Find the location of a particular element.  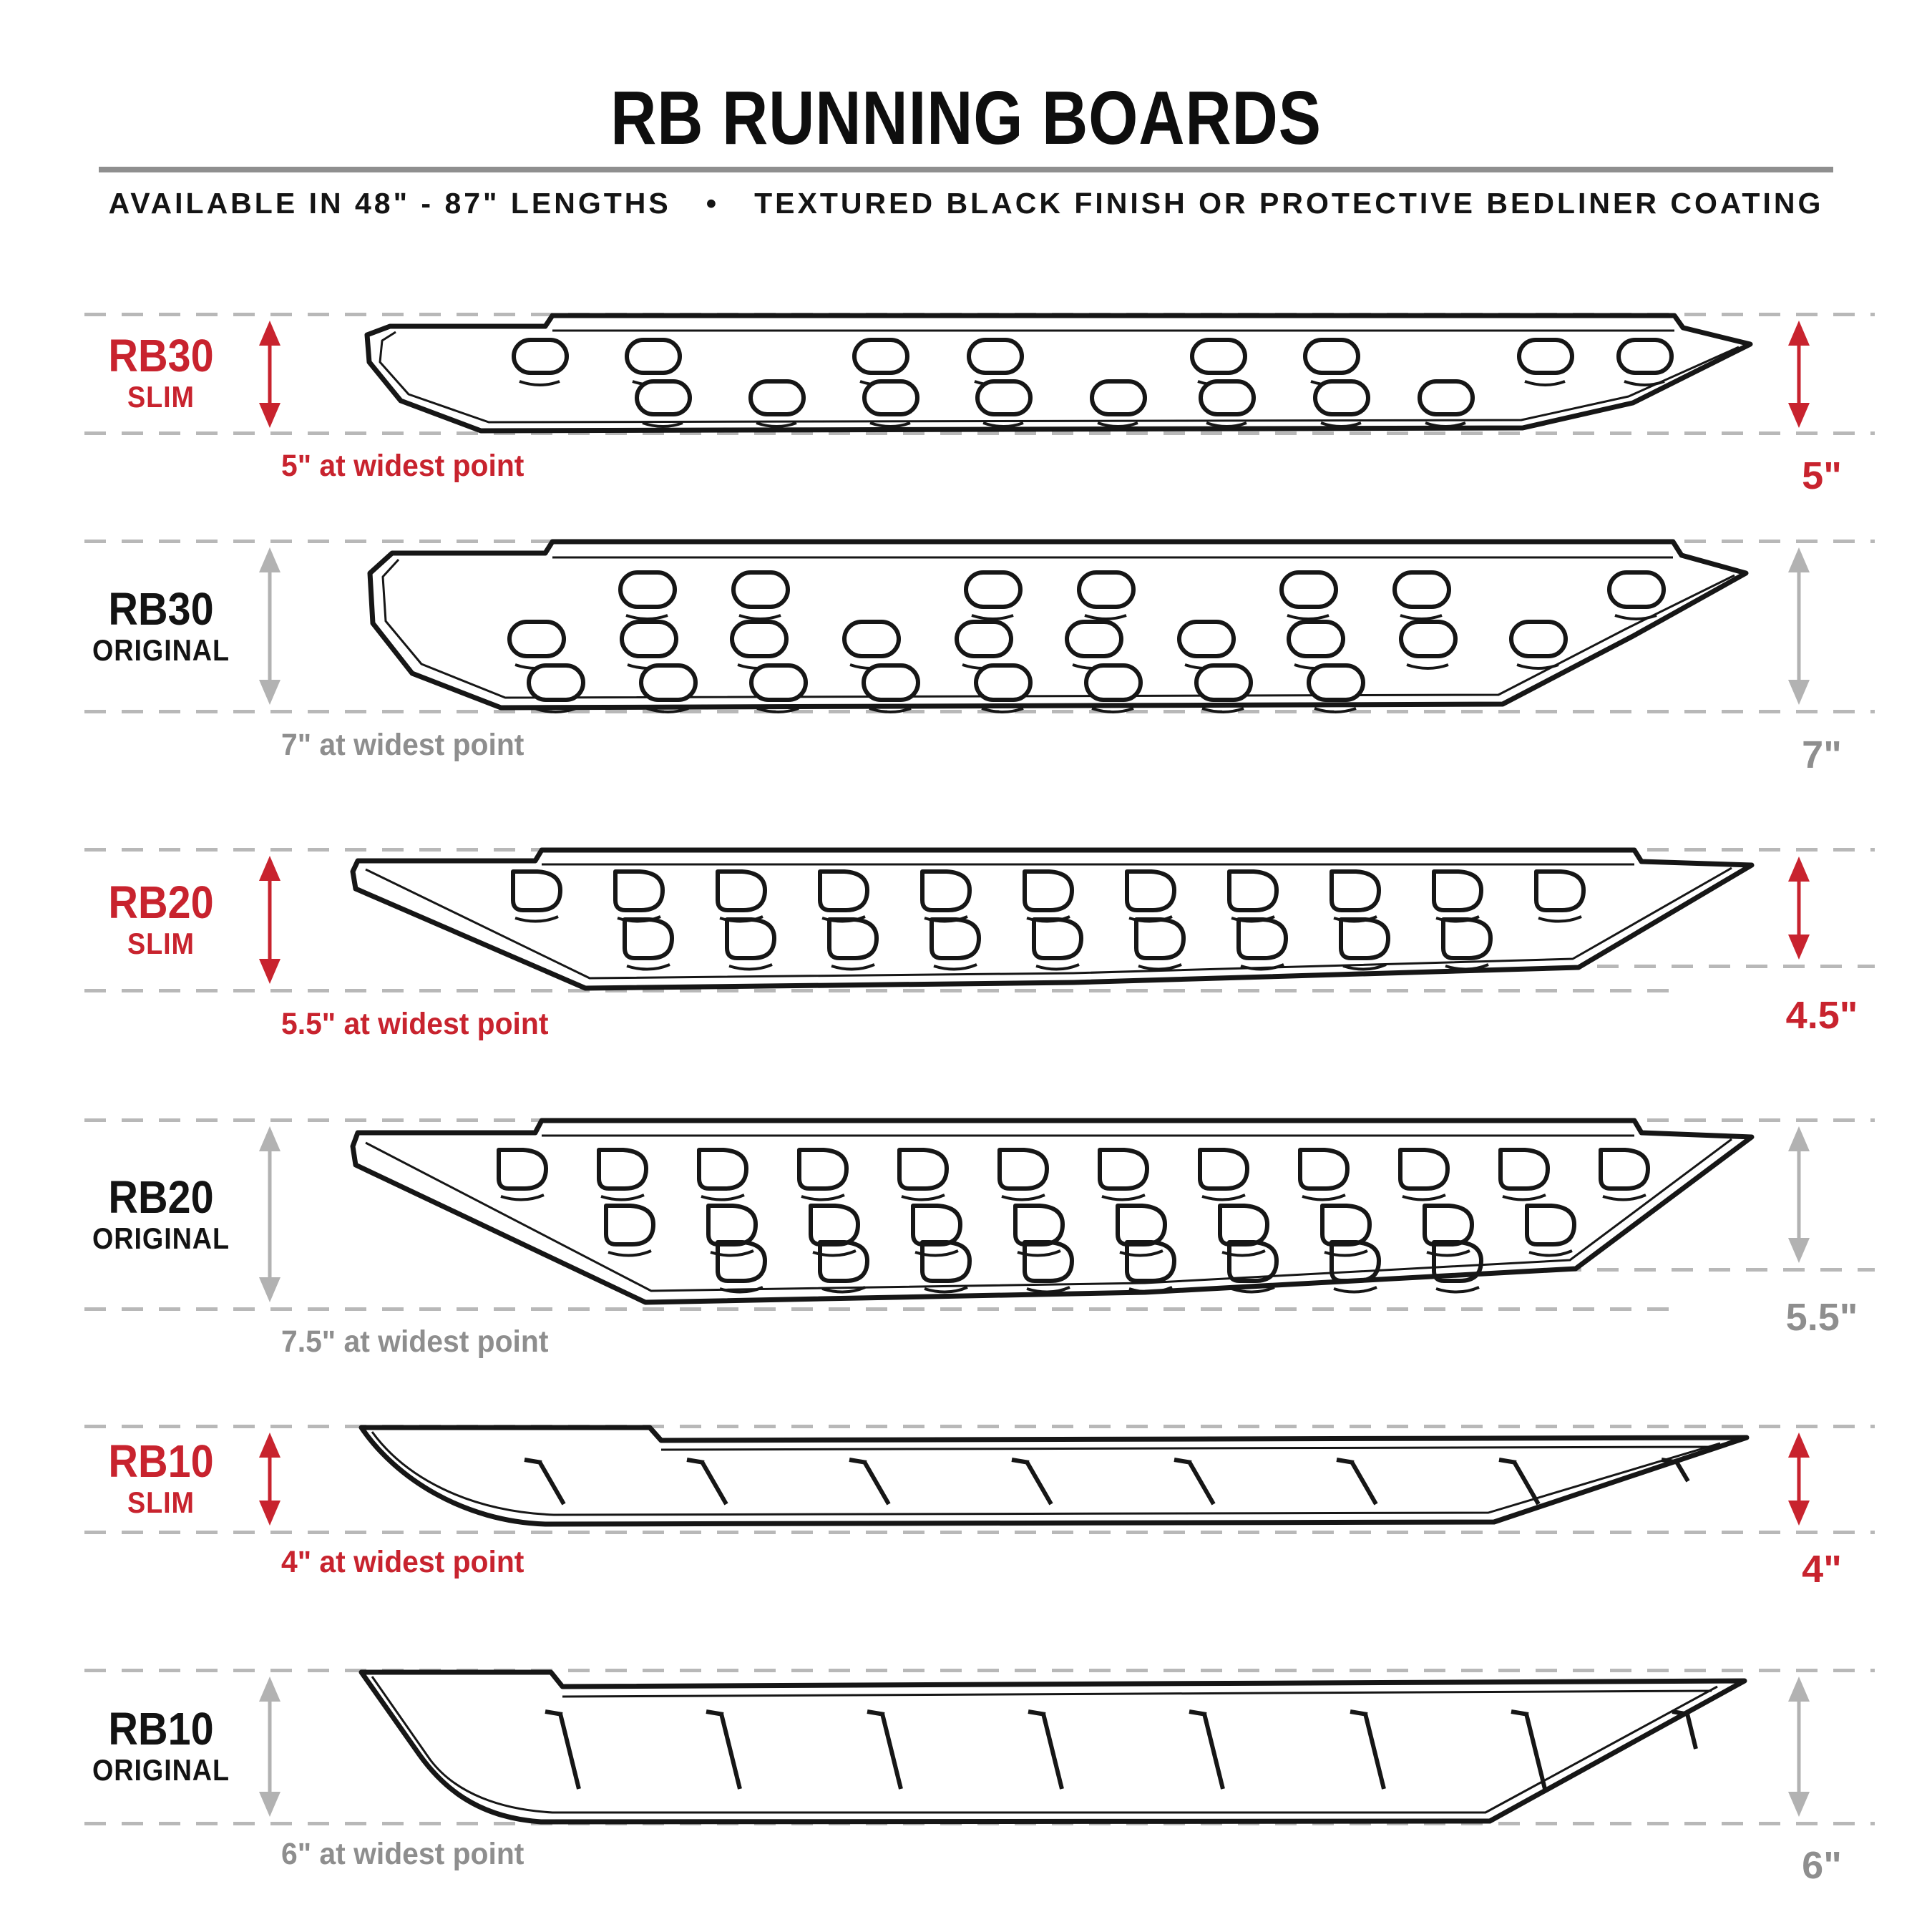

right-dimension: 6" is located at coordinates (1822, 1865).